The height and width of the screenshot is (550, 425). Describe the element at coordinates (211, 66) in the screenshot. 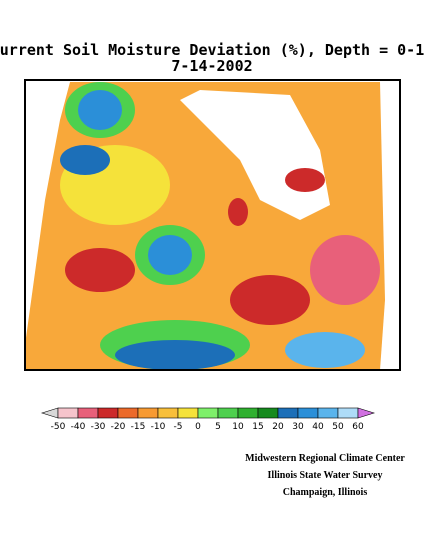

I see `date: 7-14-2002` at that location.